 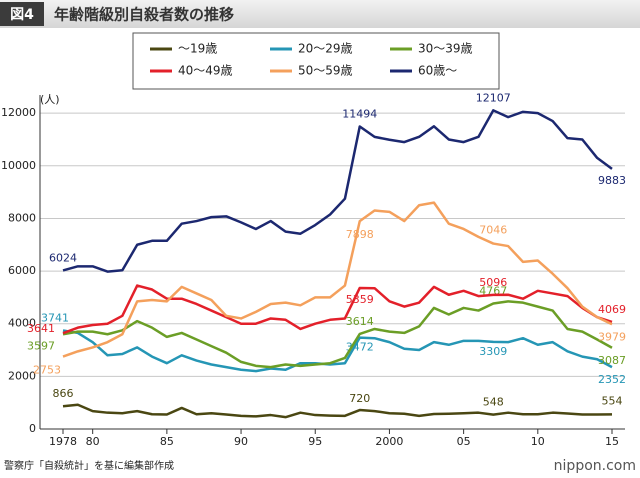 What do you see at coordinates (41, 328) in the screenshot?
I see `data-label: 3641` at bounding box center [41, 328].